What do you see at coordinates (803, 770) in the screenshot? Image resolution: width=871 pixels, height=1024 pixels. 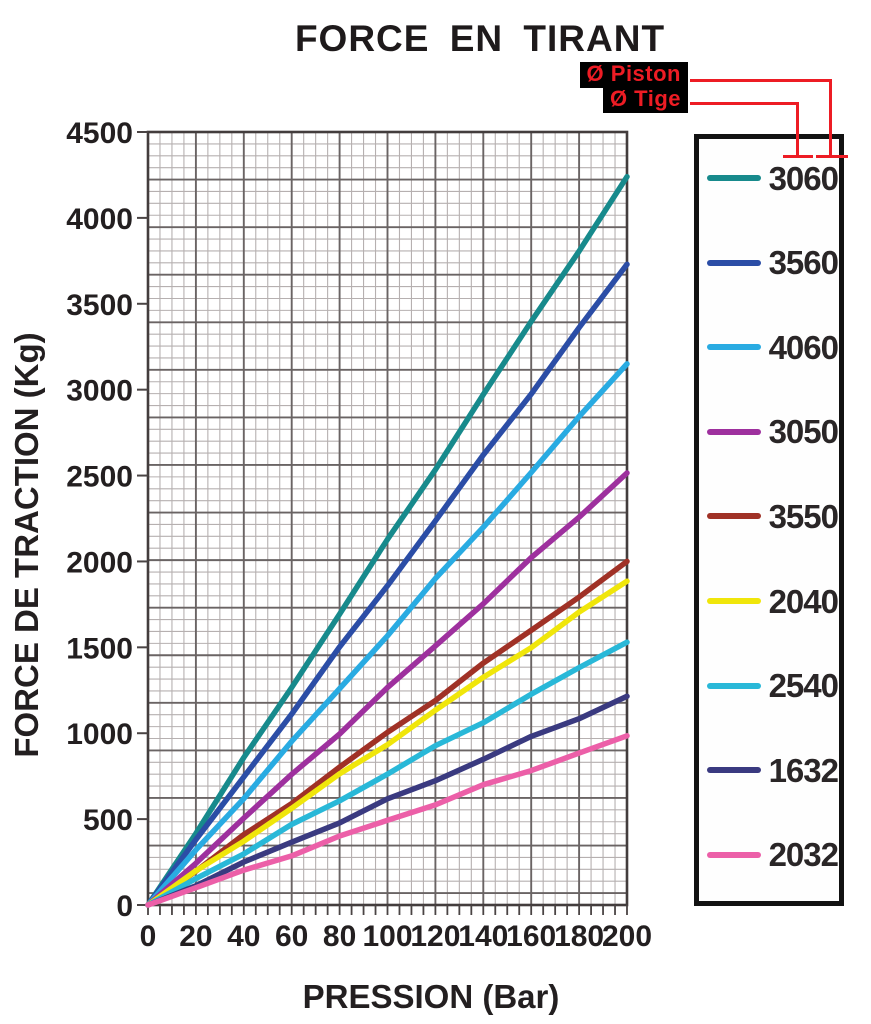 I see `legend-label: 1632` at bounding box center [803, 770].